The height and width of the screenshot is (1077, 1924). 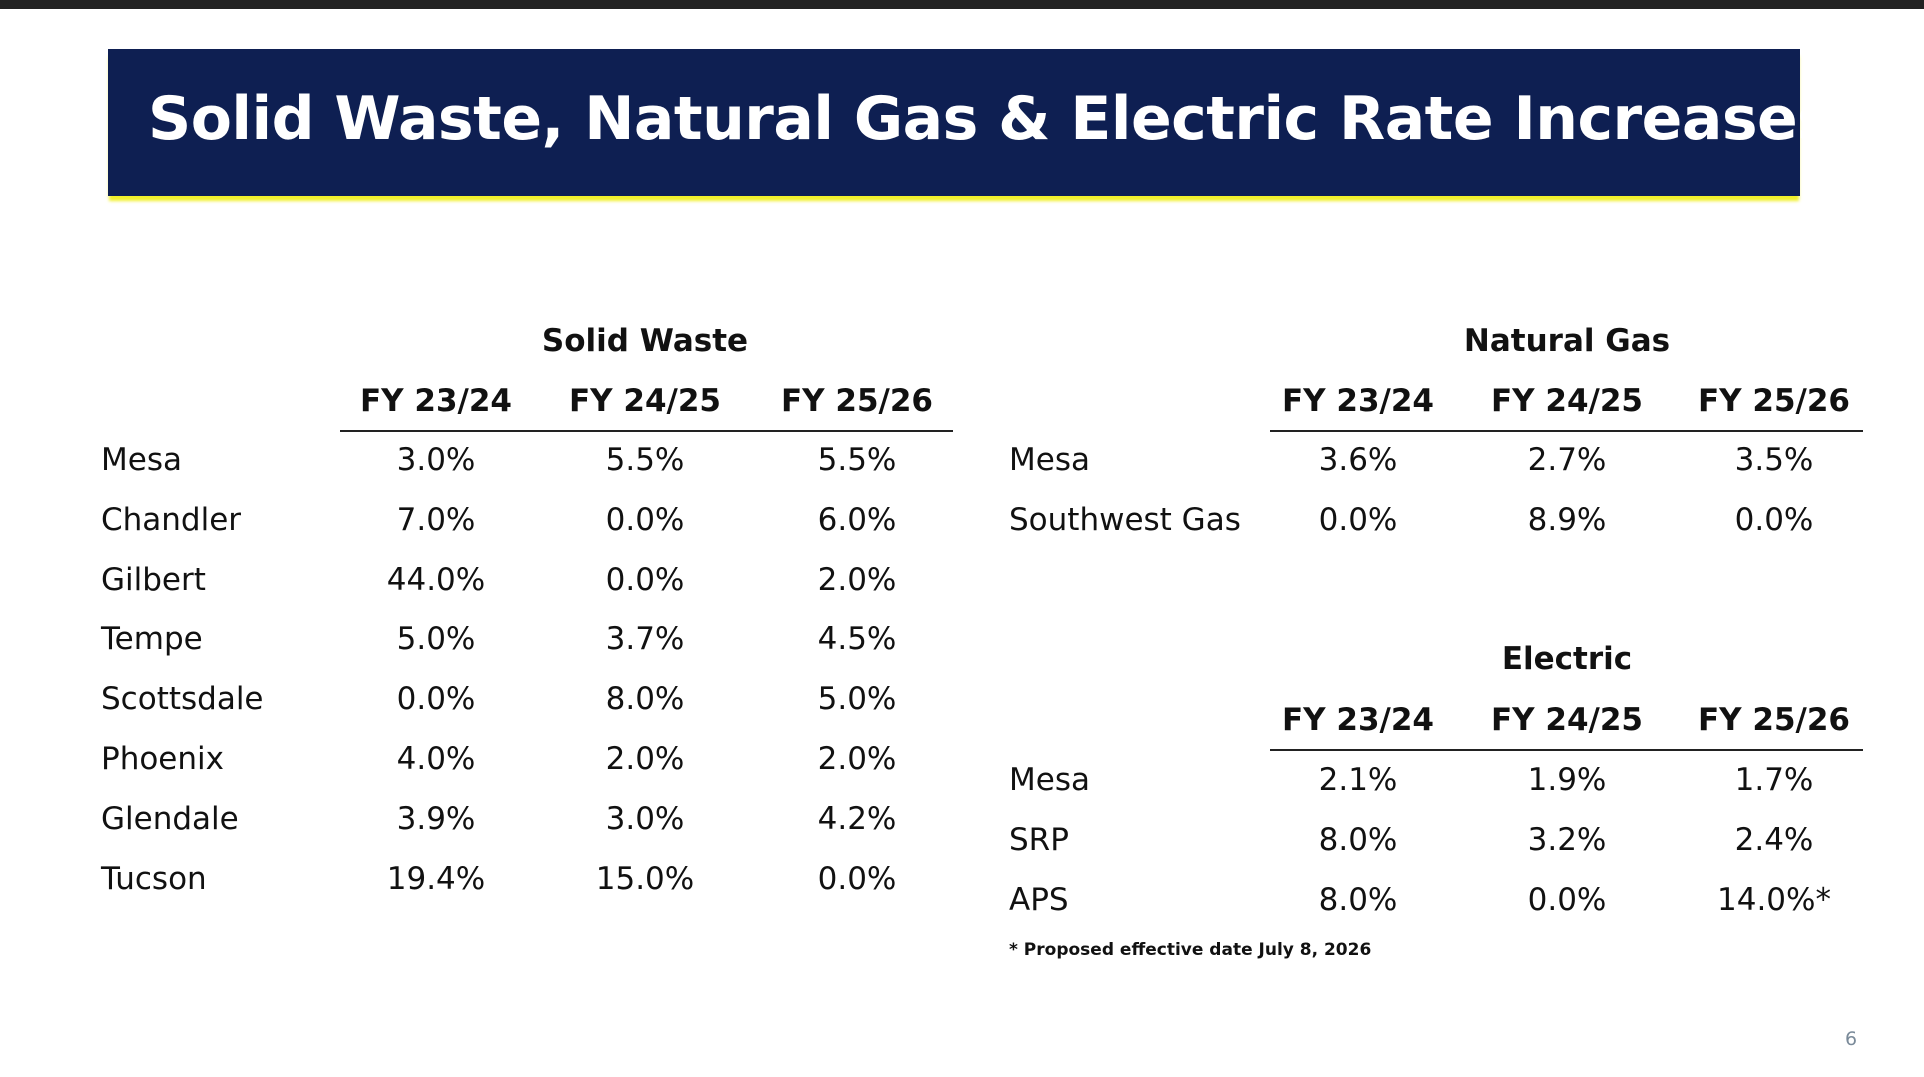 What do you see at coordinates (171, 519) in the screenshot?
I see `row-label: Chandler` at bounding box center [171, 519].